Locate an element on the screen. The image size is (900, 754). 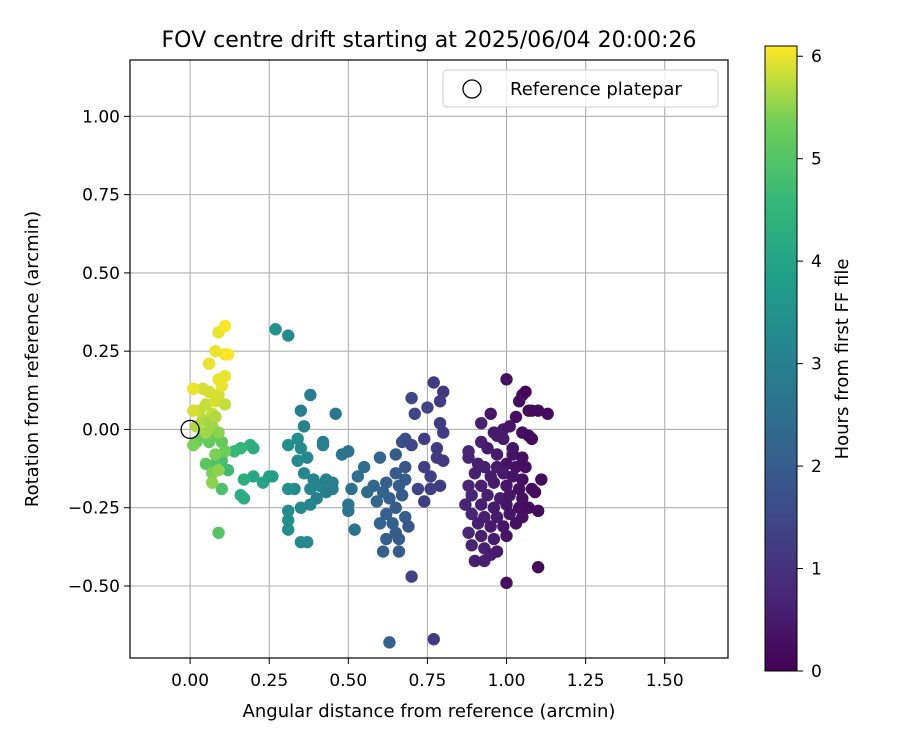
colorbar-tick-label: 2 is located at coordinates (816, 467).